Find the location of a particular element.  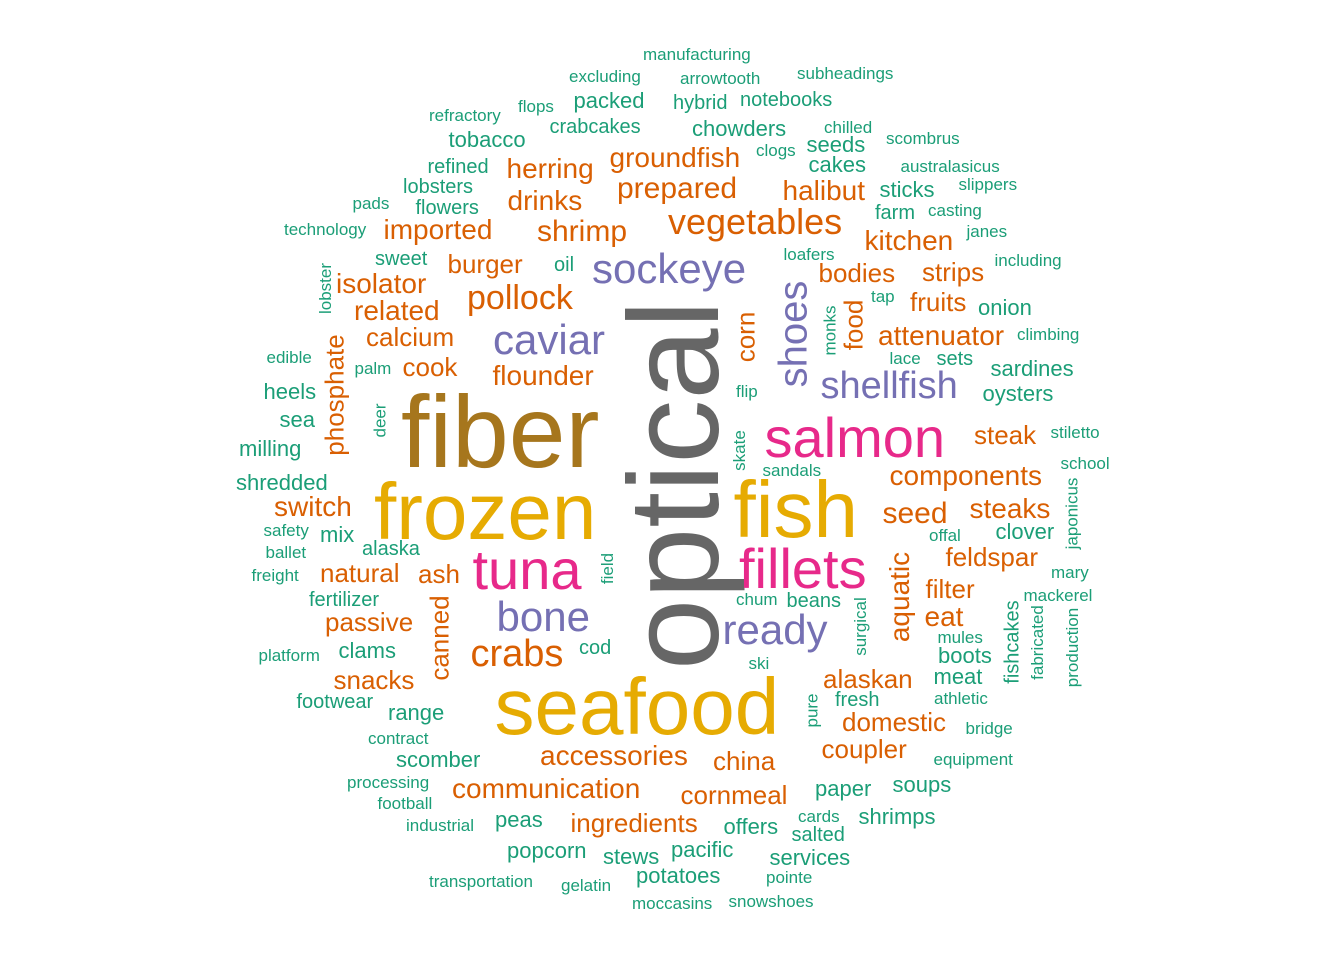

cloud-word-calcium: calcium is located at coordinates (410, 337).